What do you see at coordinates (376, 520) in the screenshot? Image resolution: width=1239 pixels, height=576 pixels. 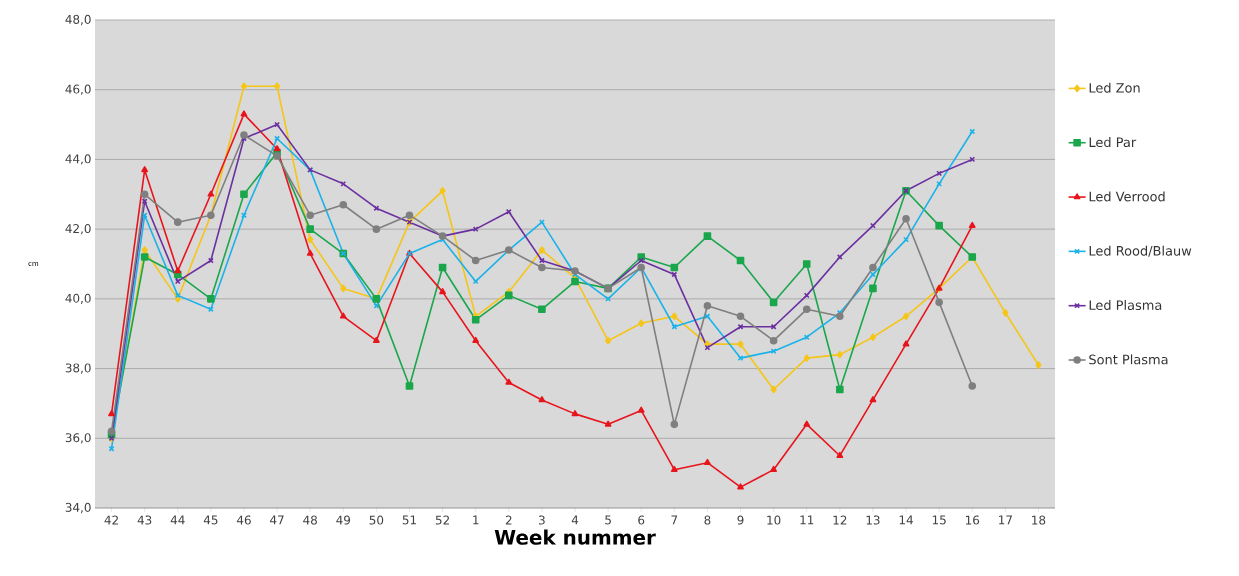 I see `x-tick-label: 50` at bounding box center [376, 520].